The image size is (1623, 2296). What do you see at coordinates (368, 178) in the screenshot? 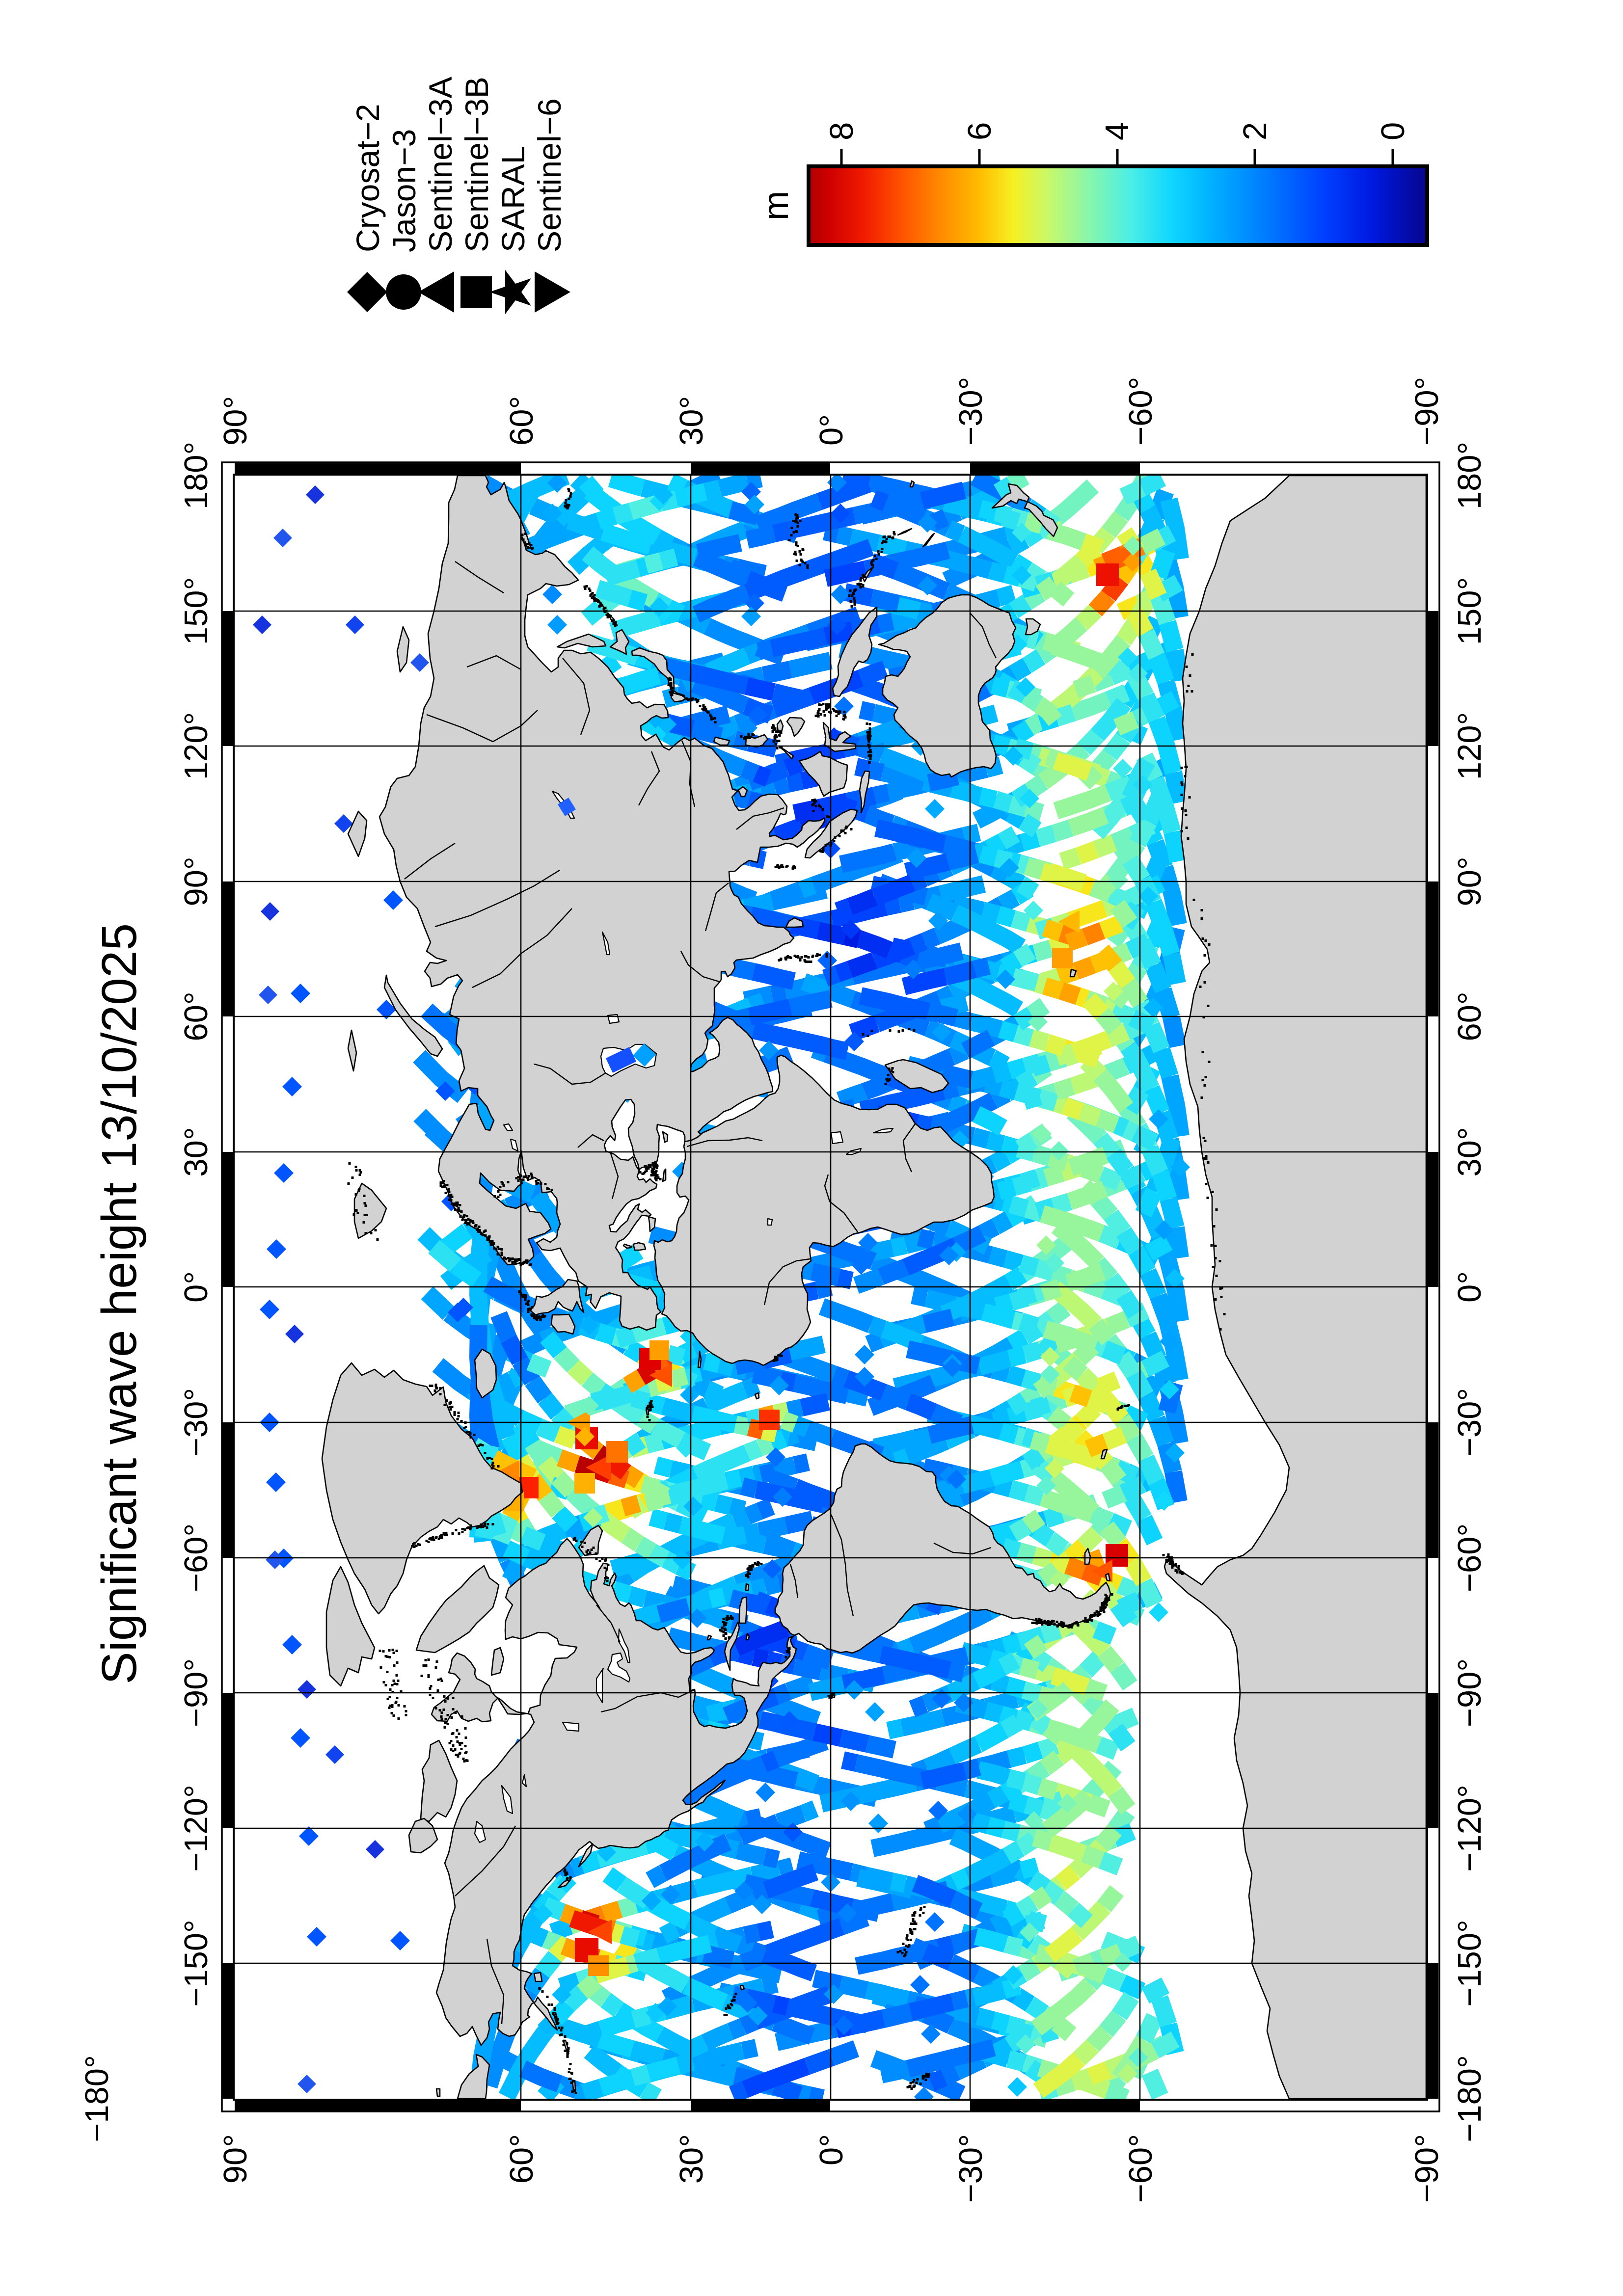
I see `svg-text: Cryosat−2` at bounding box center [368, 178].